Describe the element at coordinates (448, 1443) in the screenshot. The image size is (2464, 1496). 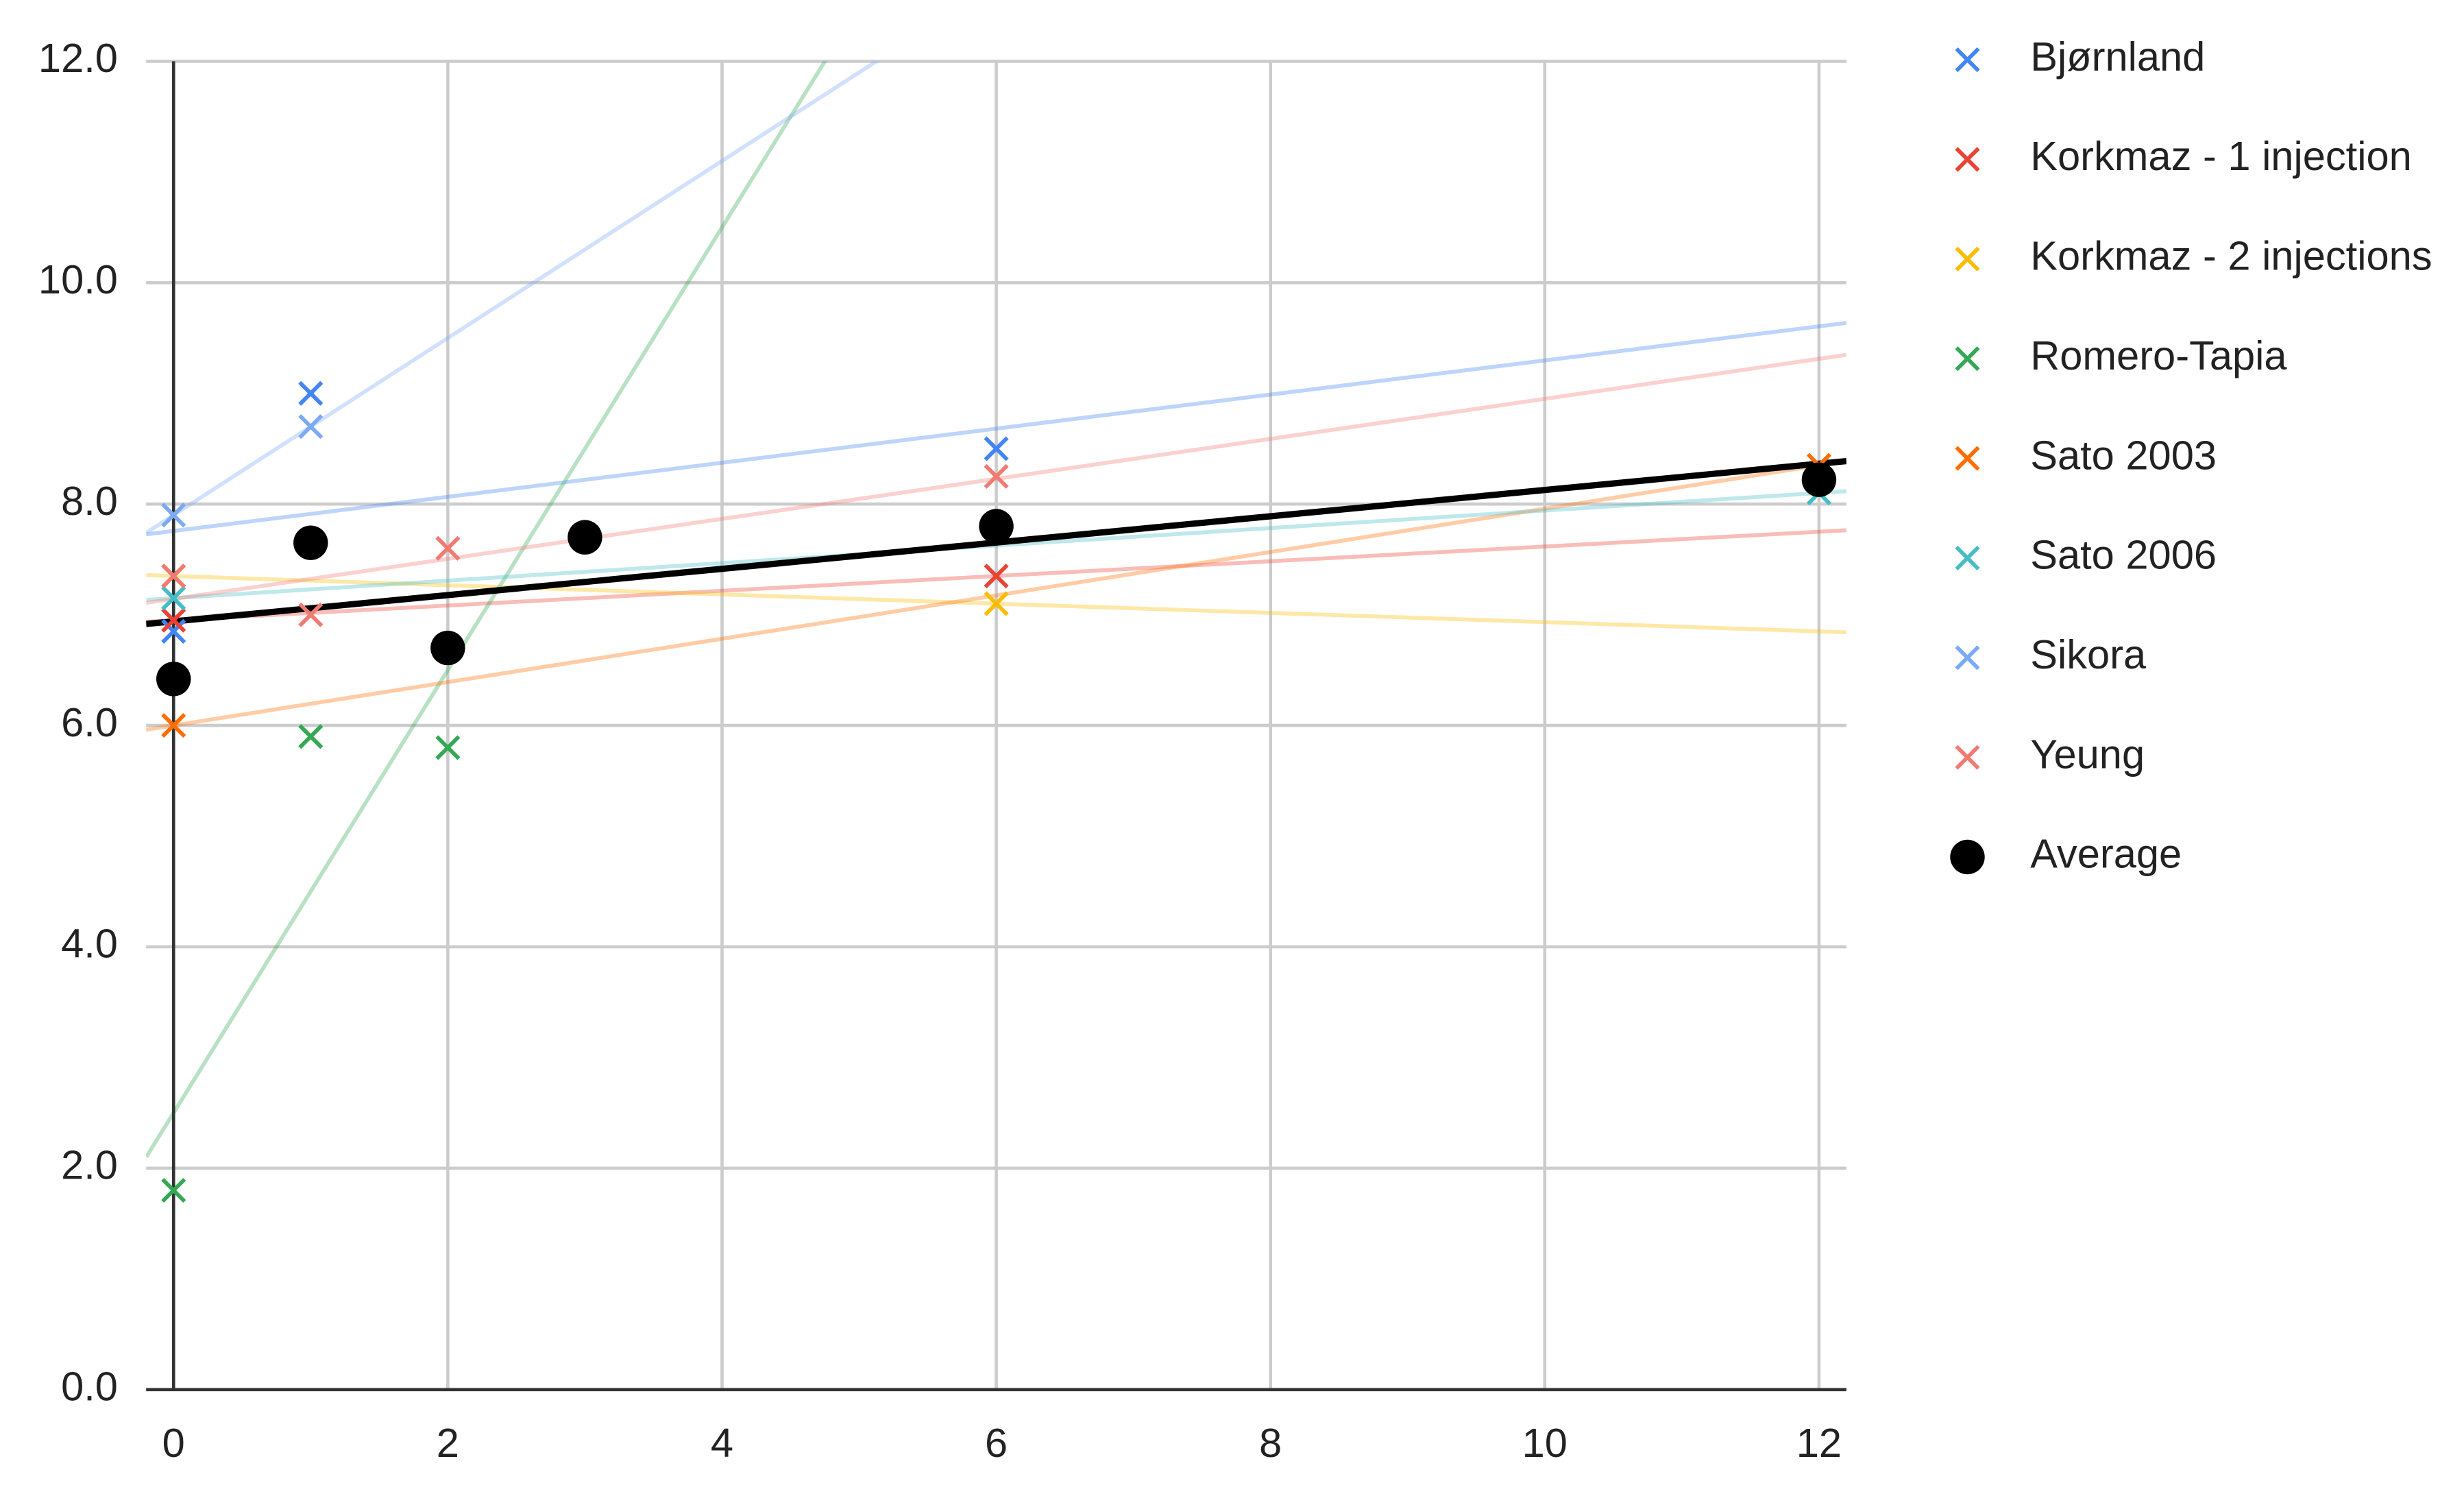
I see `x-tick-label: 2` at that location.